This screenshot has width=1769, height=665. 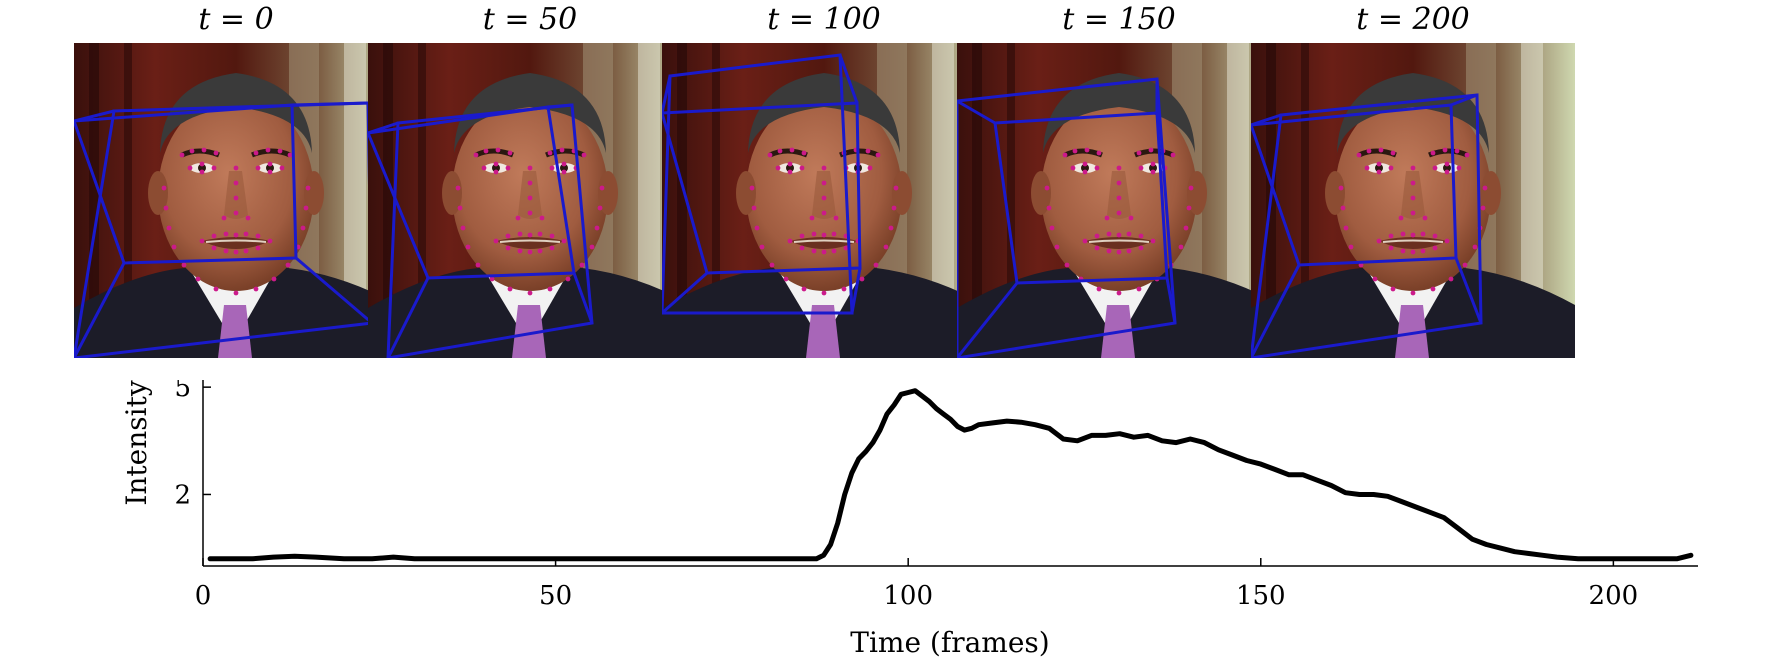 I want to click on face-frame-t0, so click(x=236, y=200).